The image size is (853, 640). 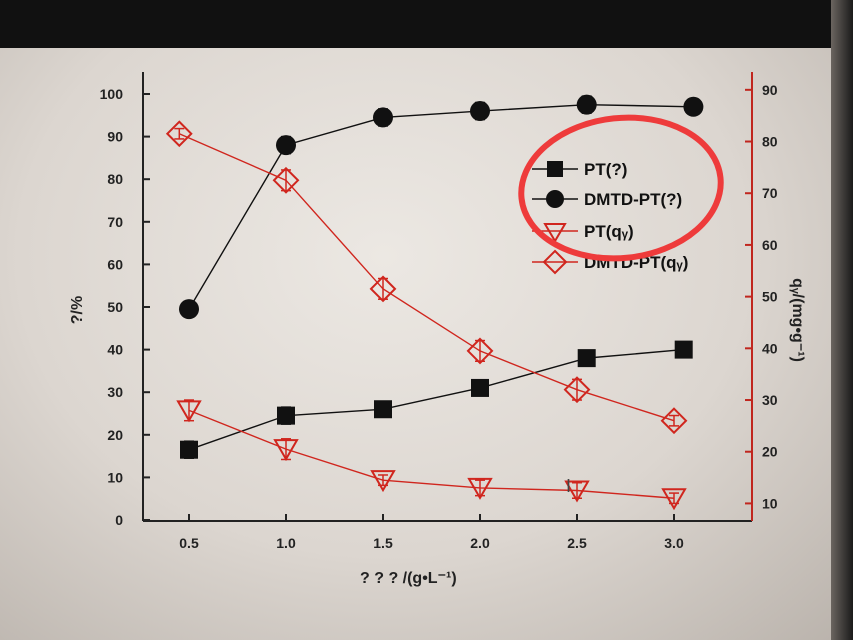 I want to click on left-y-tick-label: 30, so click(x=115, y=392).